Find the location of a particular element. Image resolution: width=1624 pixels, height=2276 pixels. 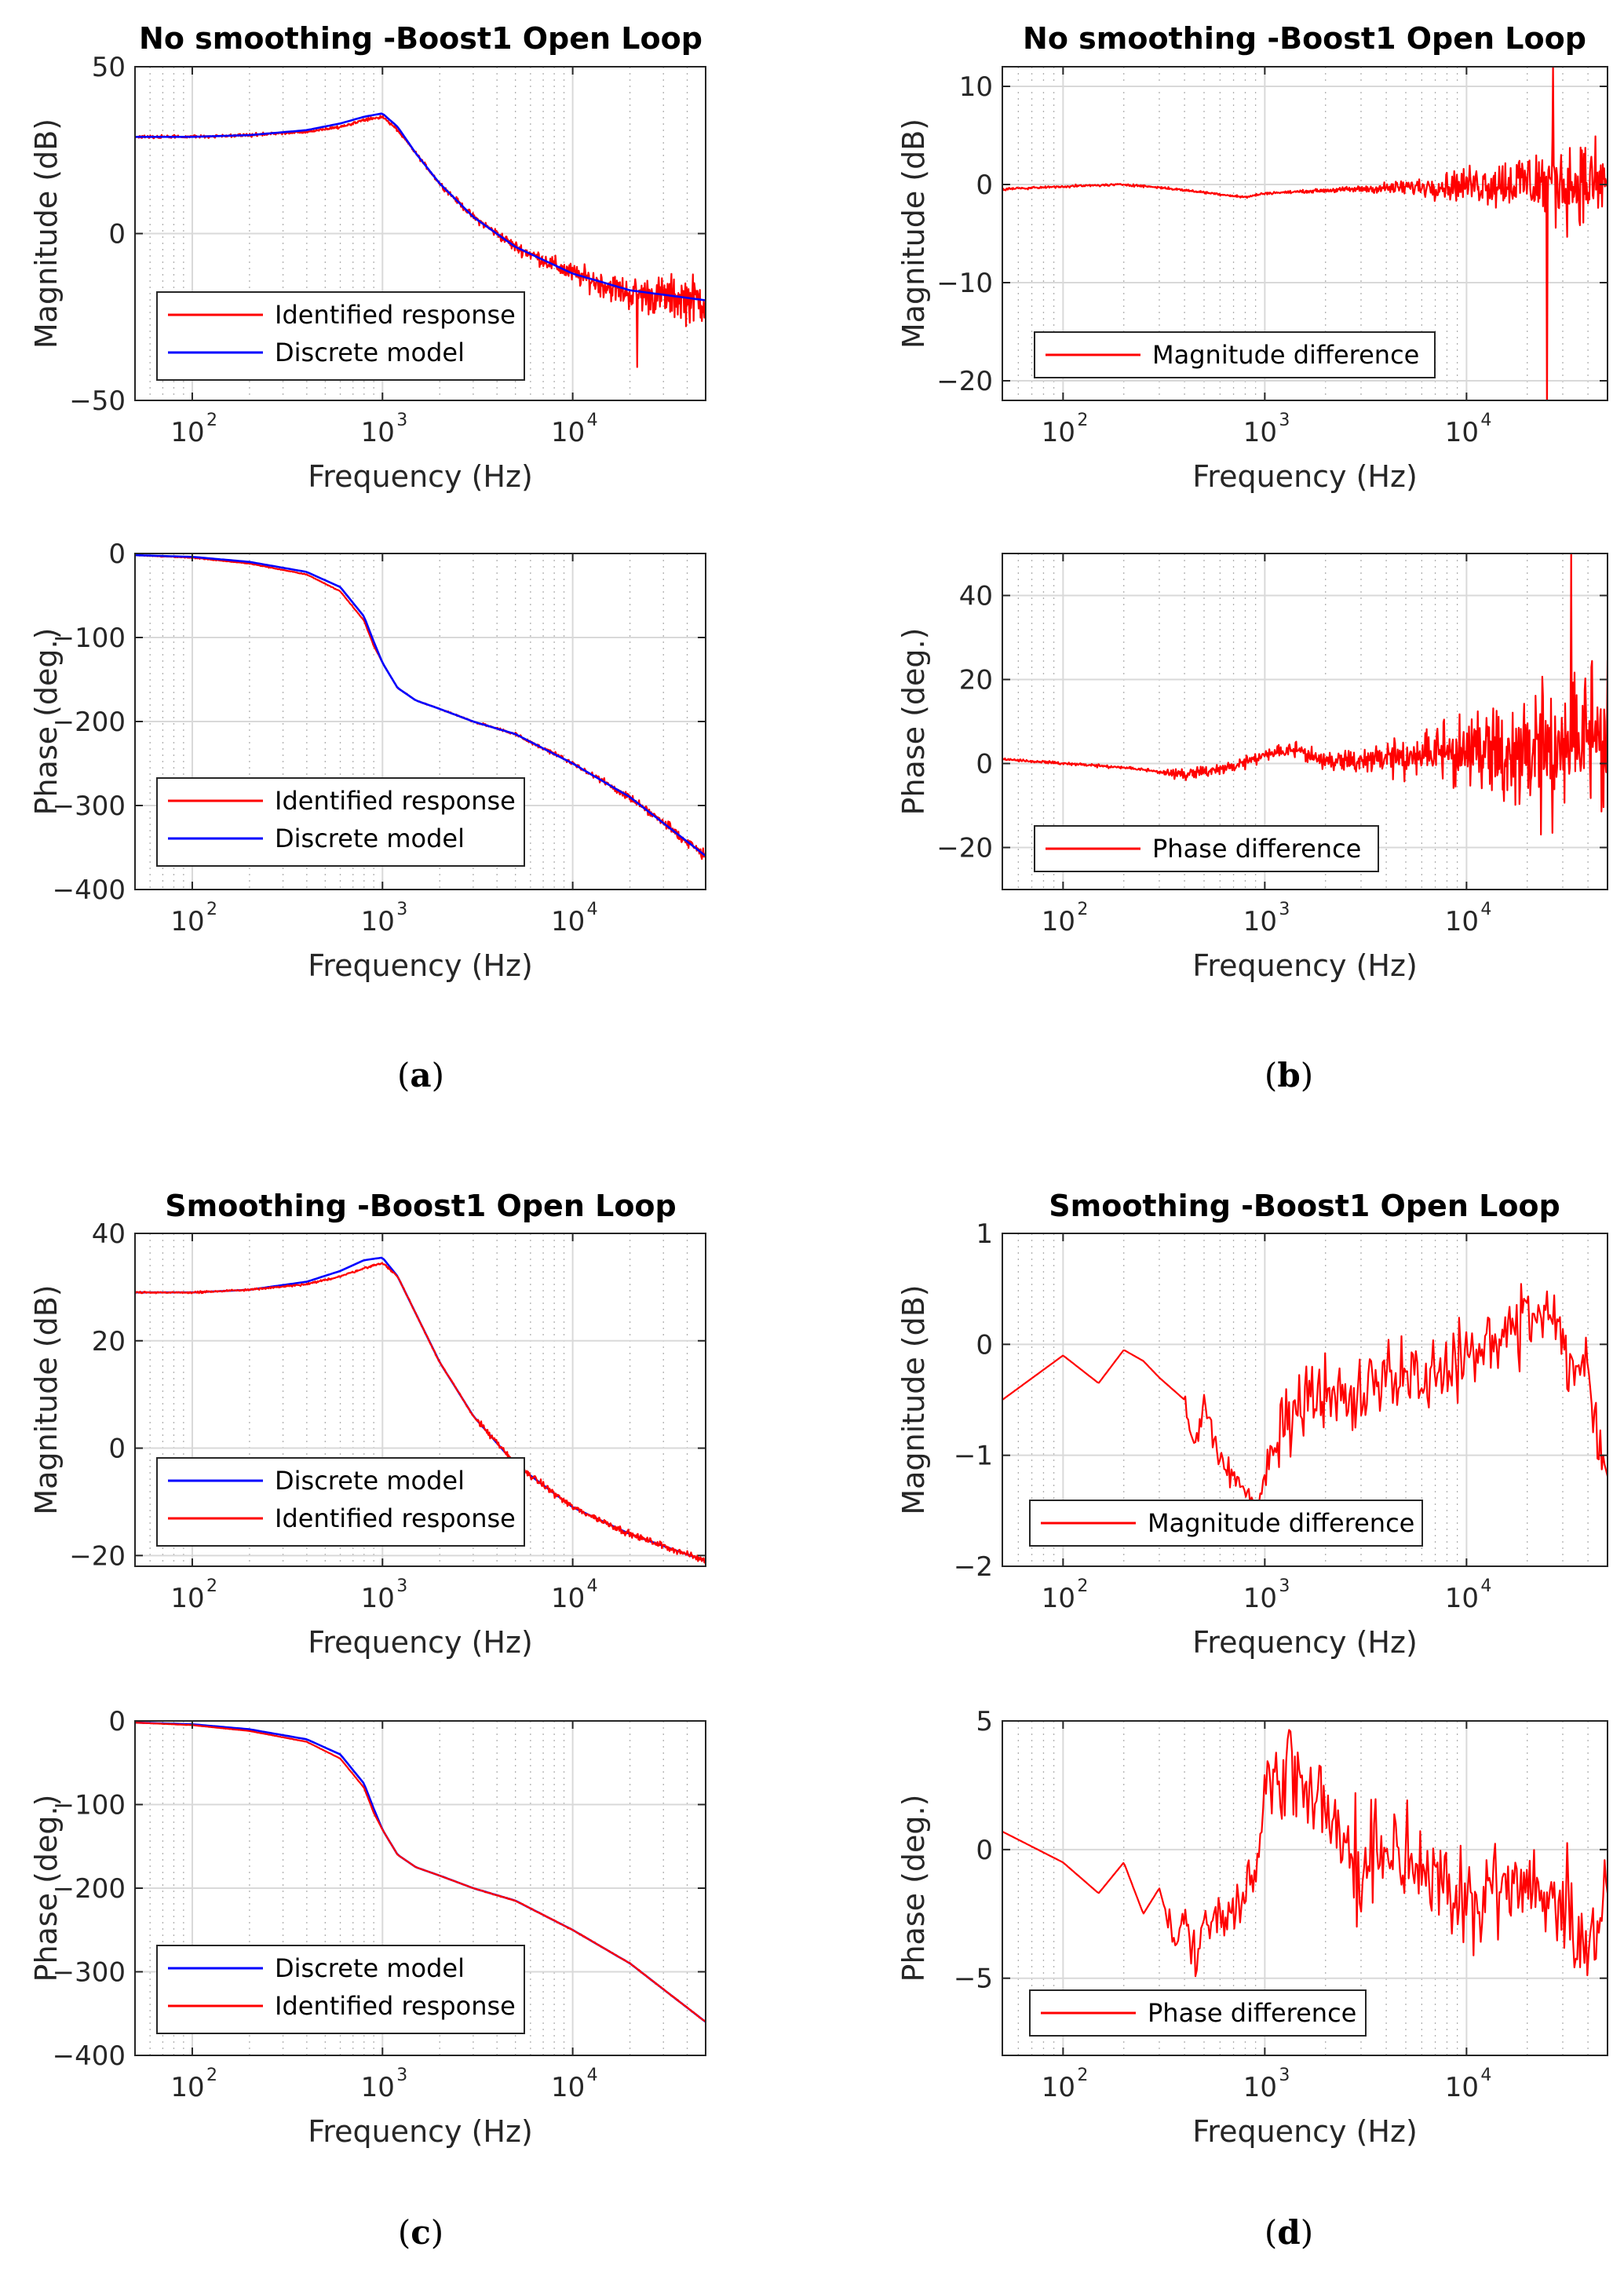

panel-label-c: (c) is located at coordinates (421, 2232).